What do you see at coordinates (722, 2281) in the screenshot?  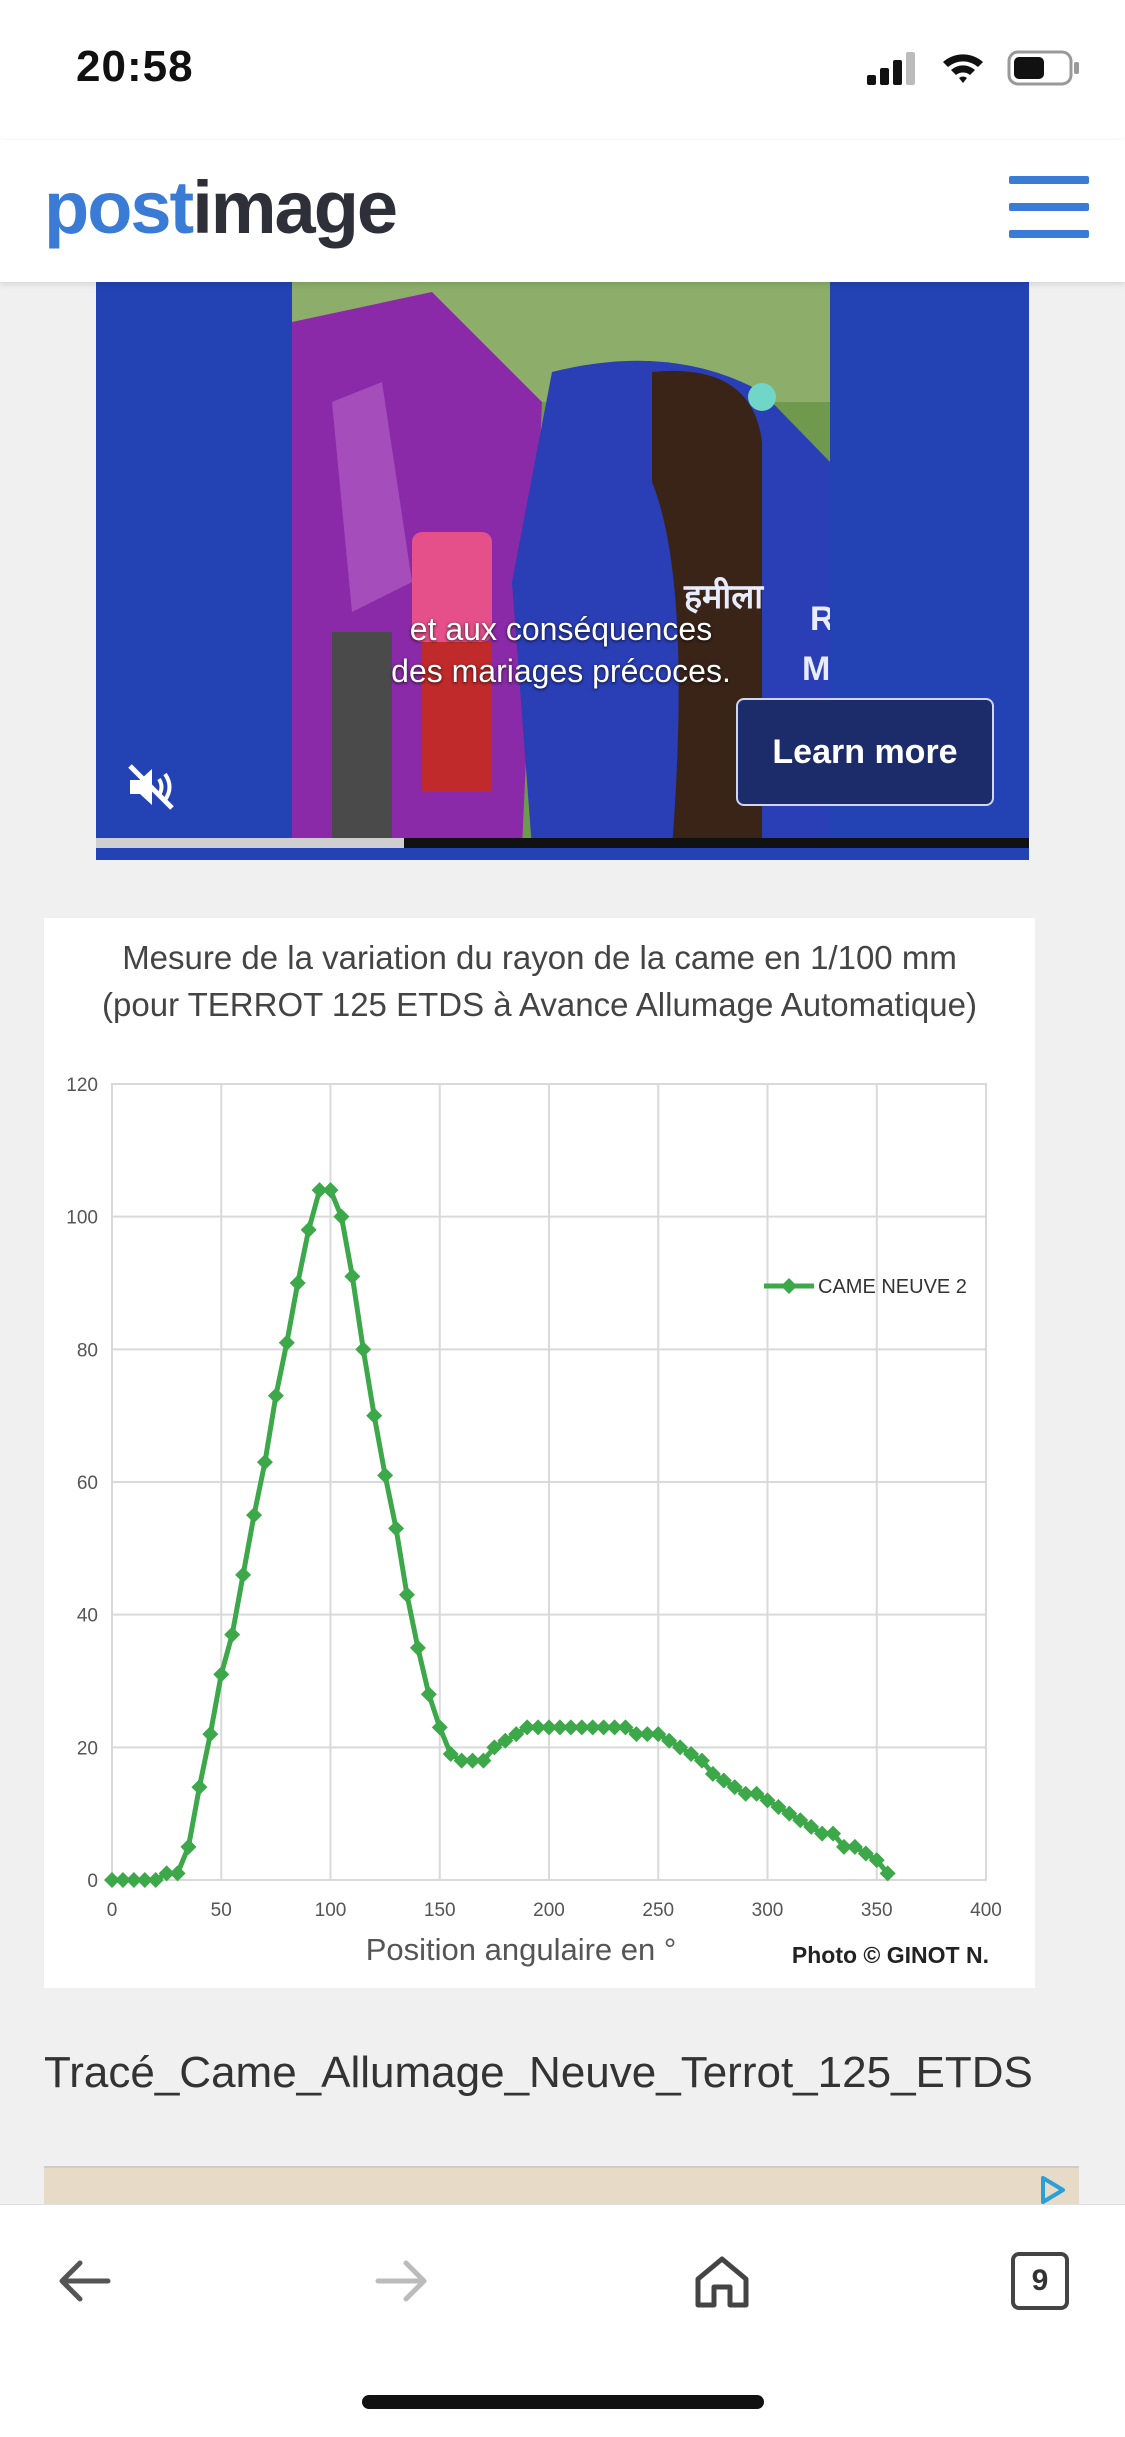 I see `home-icon` at bounding box center [722, 2281].